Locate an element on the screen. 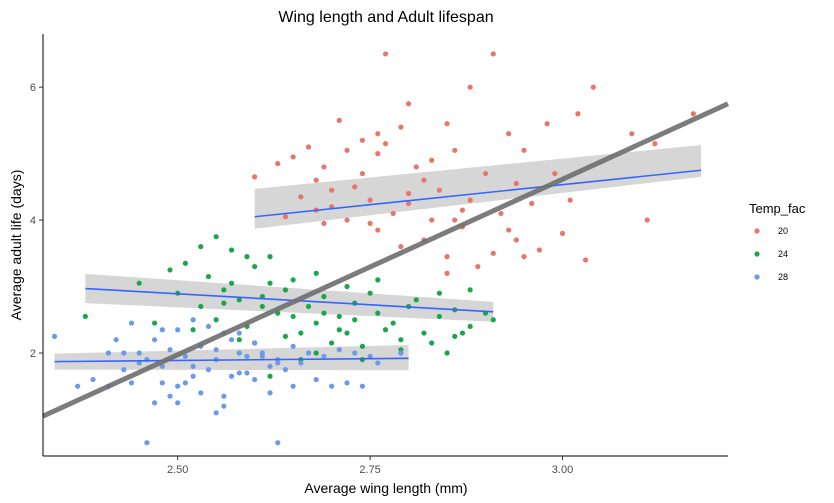 This screenshot has height=503, width=834. legend-label-20: 20 is located at coordinates (783, 231).